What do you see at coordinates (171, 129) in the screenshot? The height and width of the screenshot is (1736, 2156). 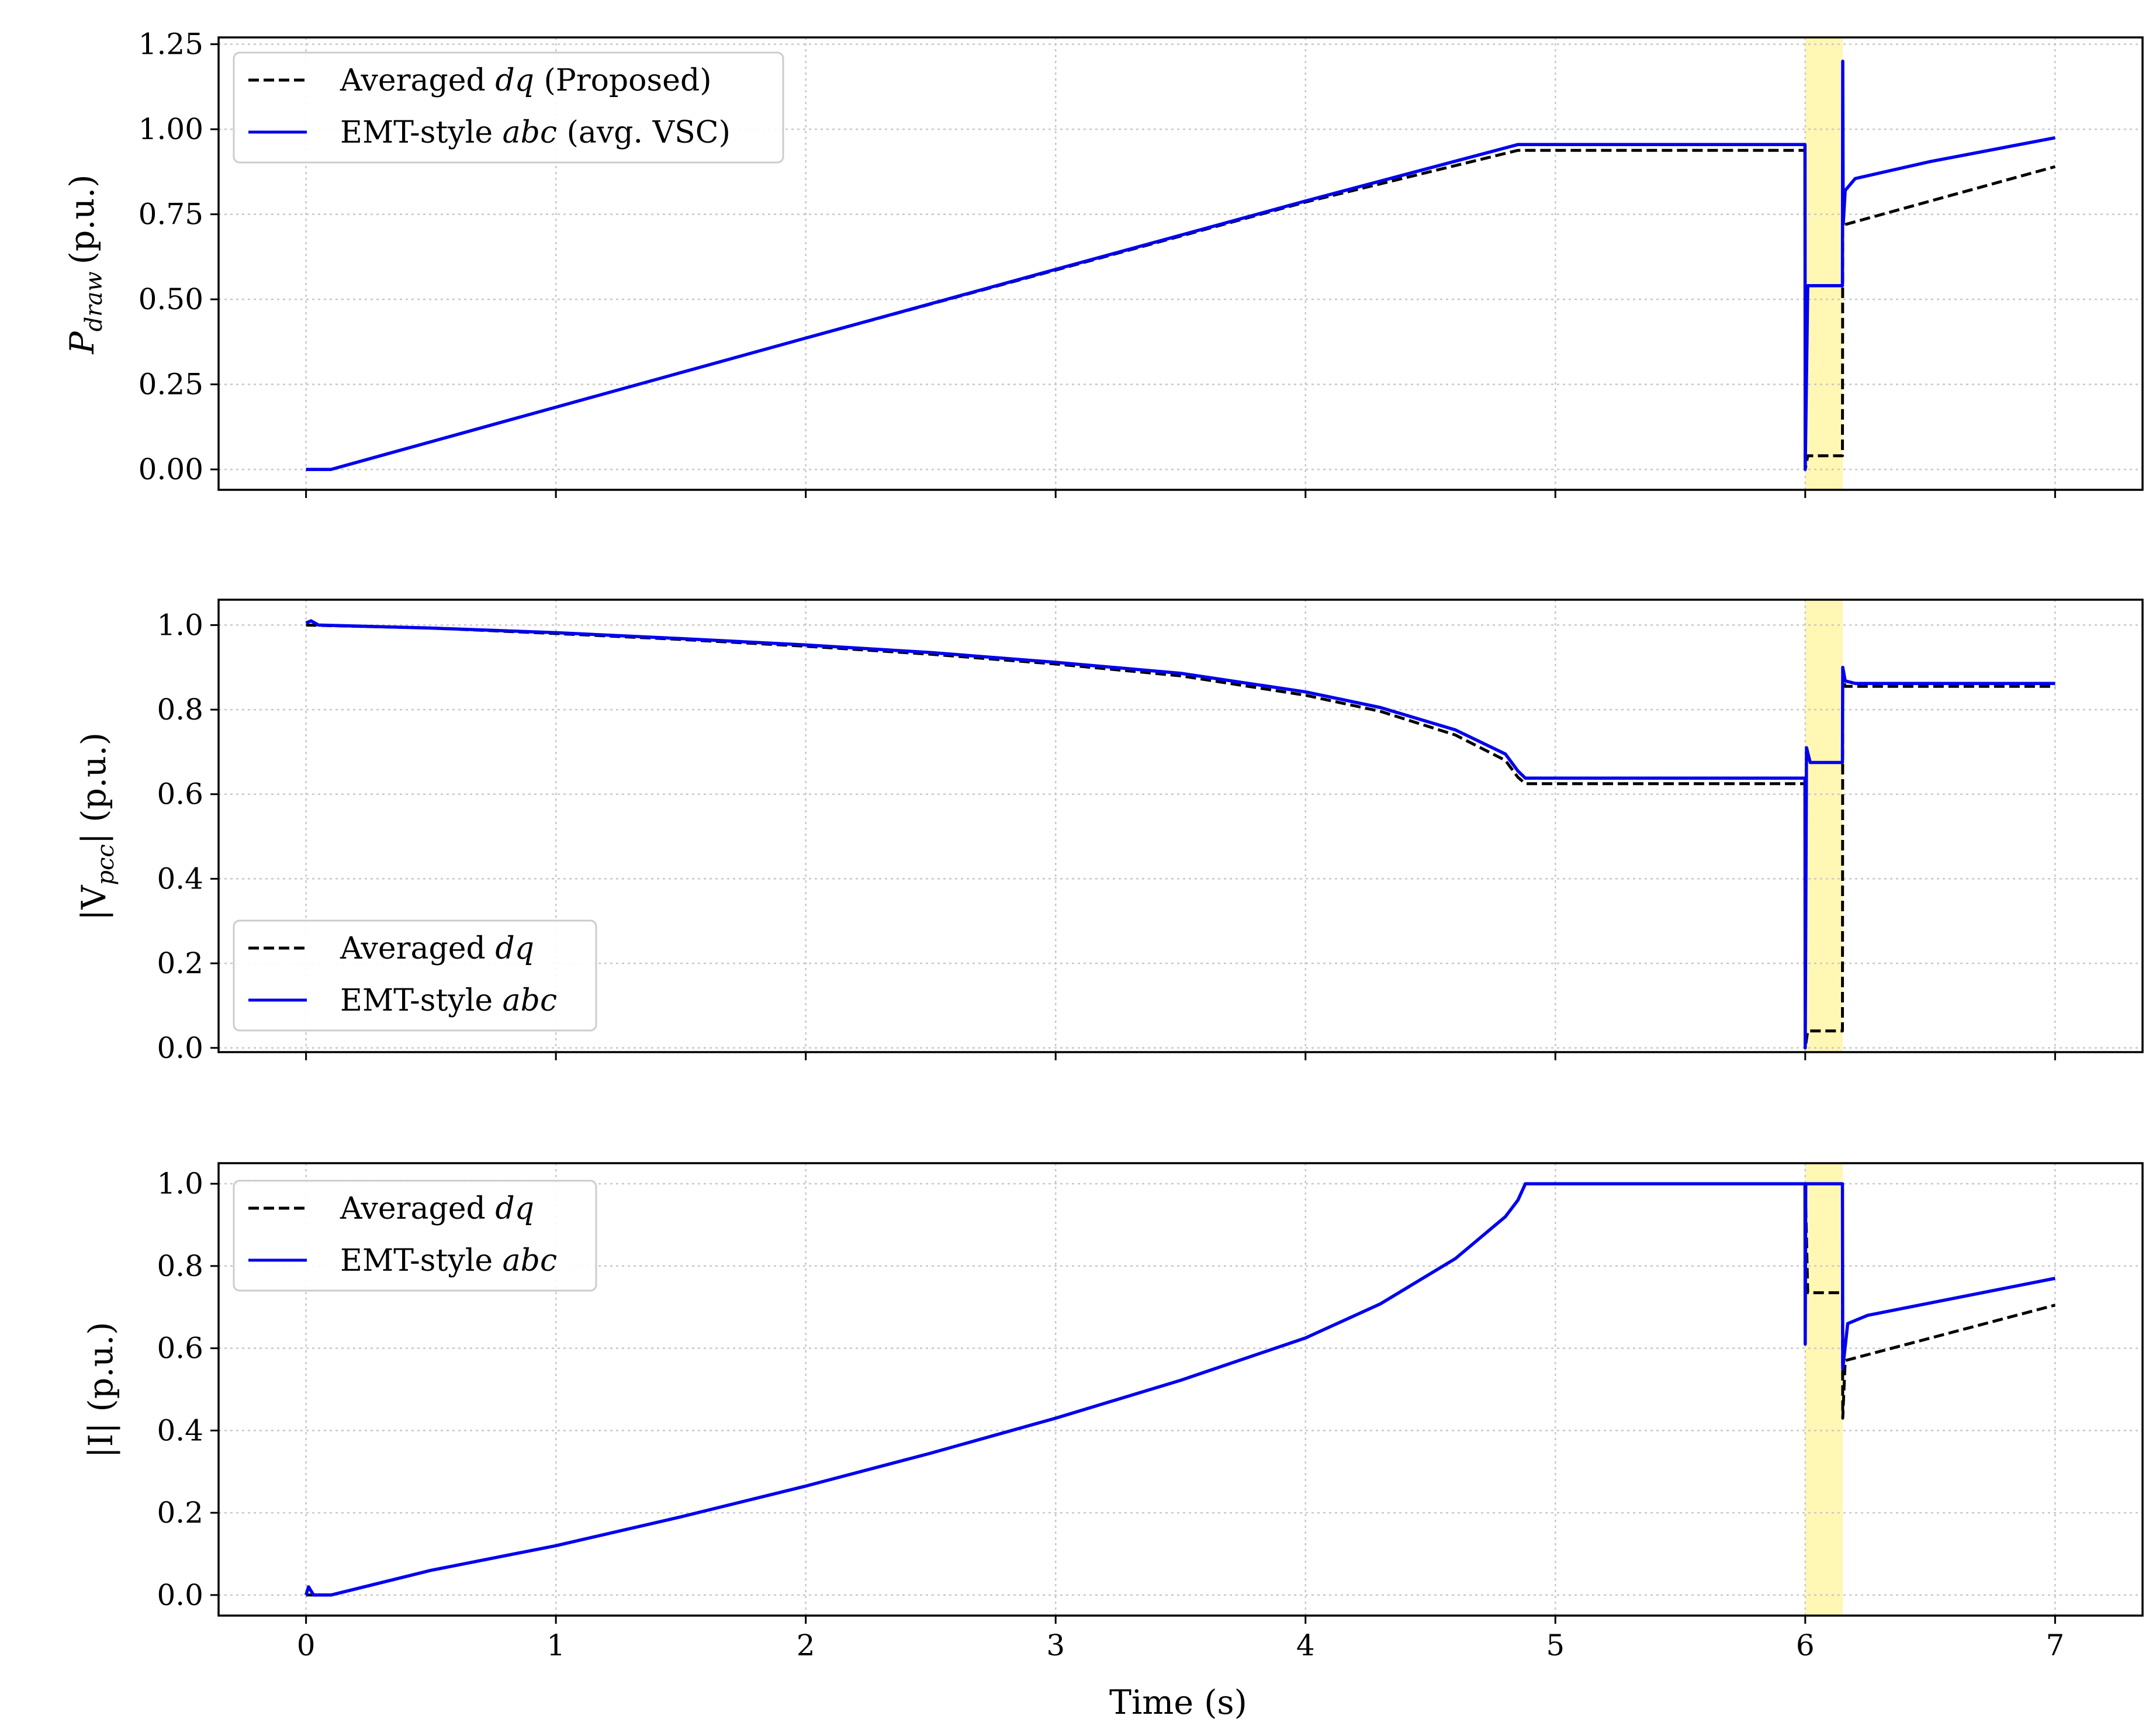 I see `y-tick-label: 1.00` at bounding box center [171, 129].